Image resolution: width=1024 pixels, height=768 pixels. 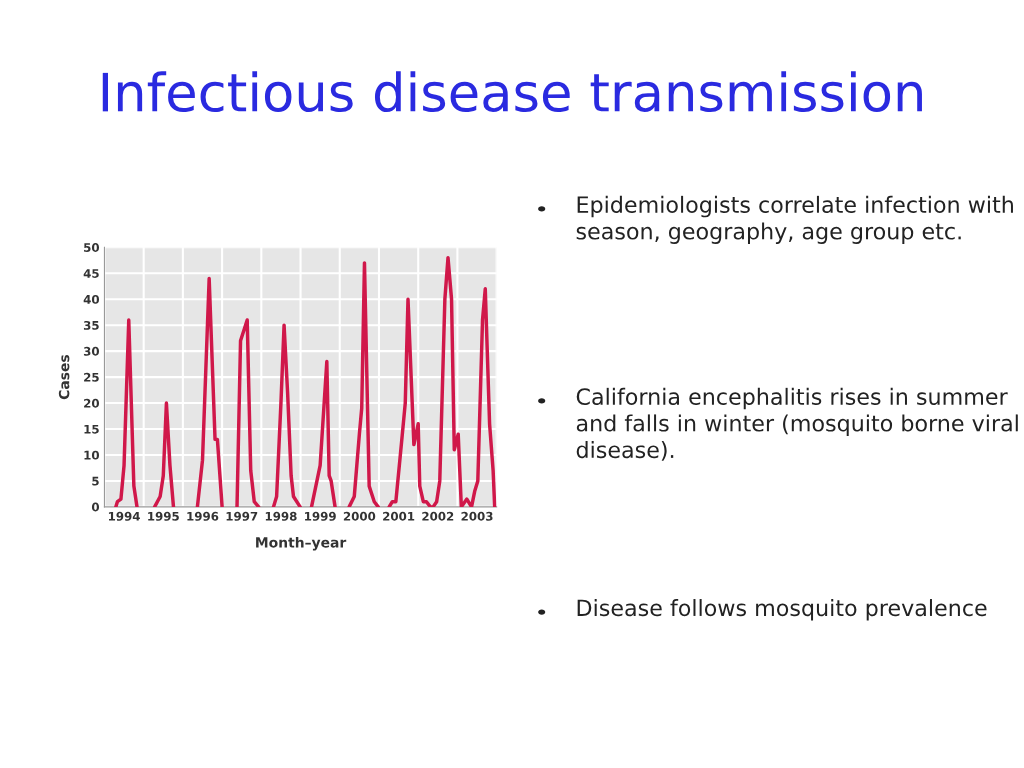 What do you see at coordinates (95, 507) in the screenshot?
I see `y-tick-label: 0` at bounding box center [95, 507].